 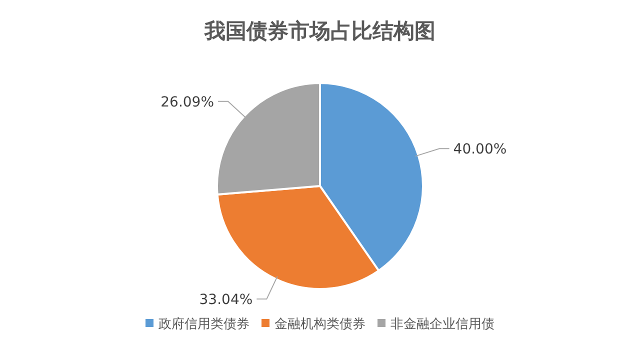 I want to click on data-label: 40.00%, so click(x=480, y=150).